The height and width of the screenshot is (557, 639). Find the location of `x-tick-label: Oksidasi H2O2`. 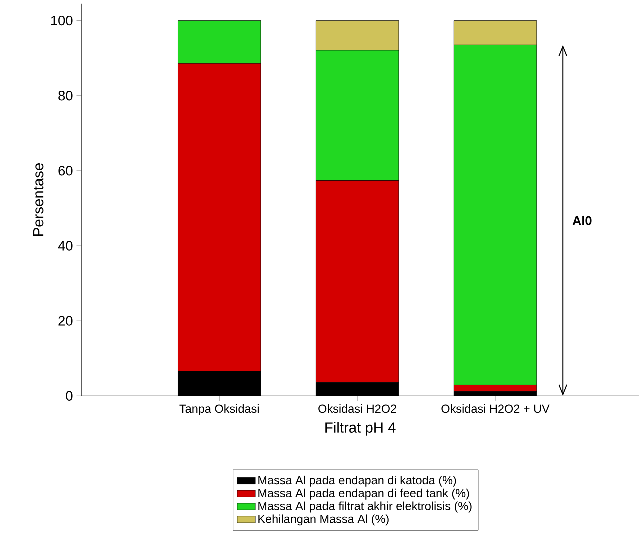

x-tick-label: Oksidasi H2O2 is located at coordinates (357, 408).